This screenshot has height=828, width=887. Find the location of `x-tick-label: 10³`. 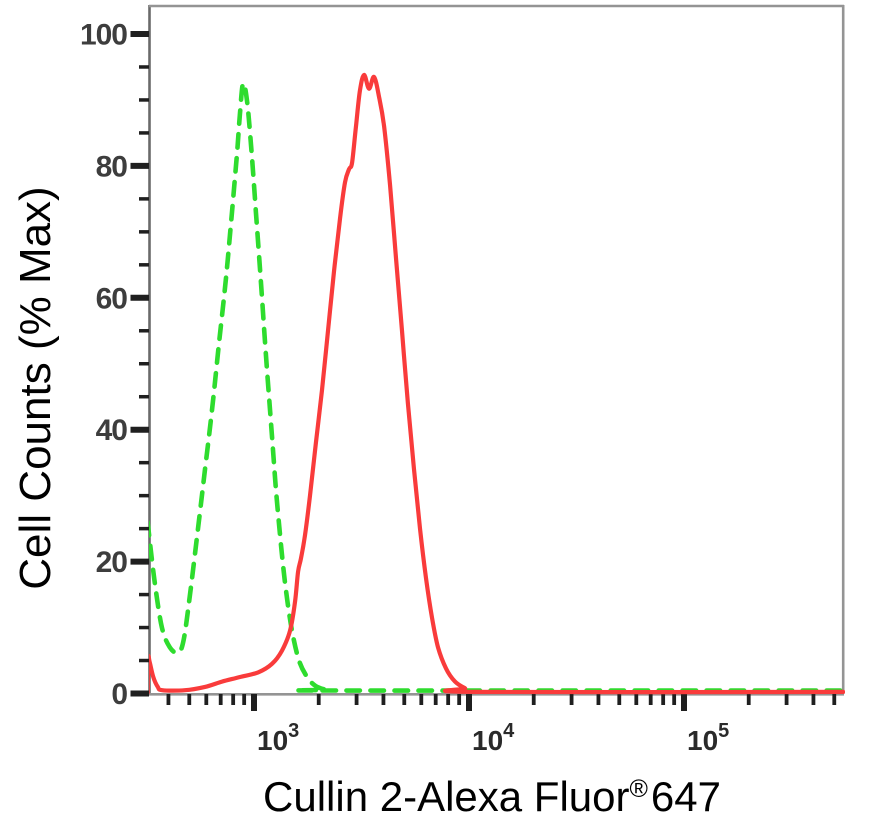

x-tick-label: 10³ is located at coordinates (278, 738).